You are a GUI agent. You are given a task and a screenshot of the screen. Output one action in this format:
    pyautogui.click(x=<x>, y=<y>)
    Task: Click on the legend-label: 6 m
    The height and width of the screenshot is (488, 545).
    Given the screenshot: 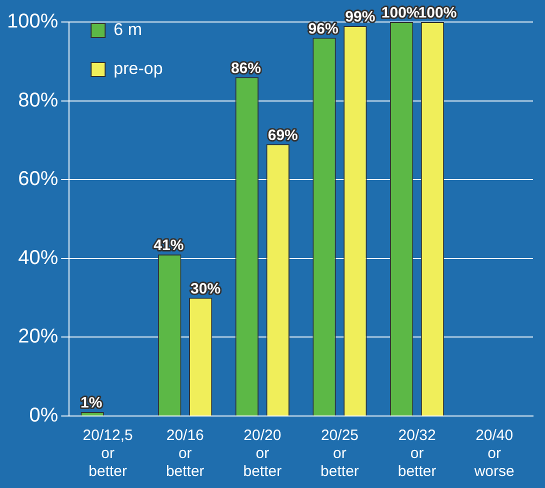 What is the action you would take?
    pyautogui.click(x=128, y=30)
    